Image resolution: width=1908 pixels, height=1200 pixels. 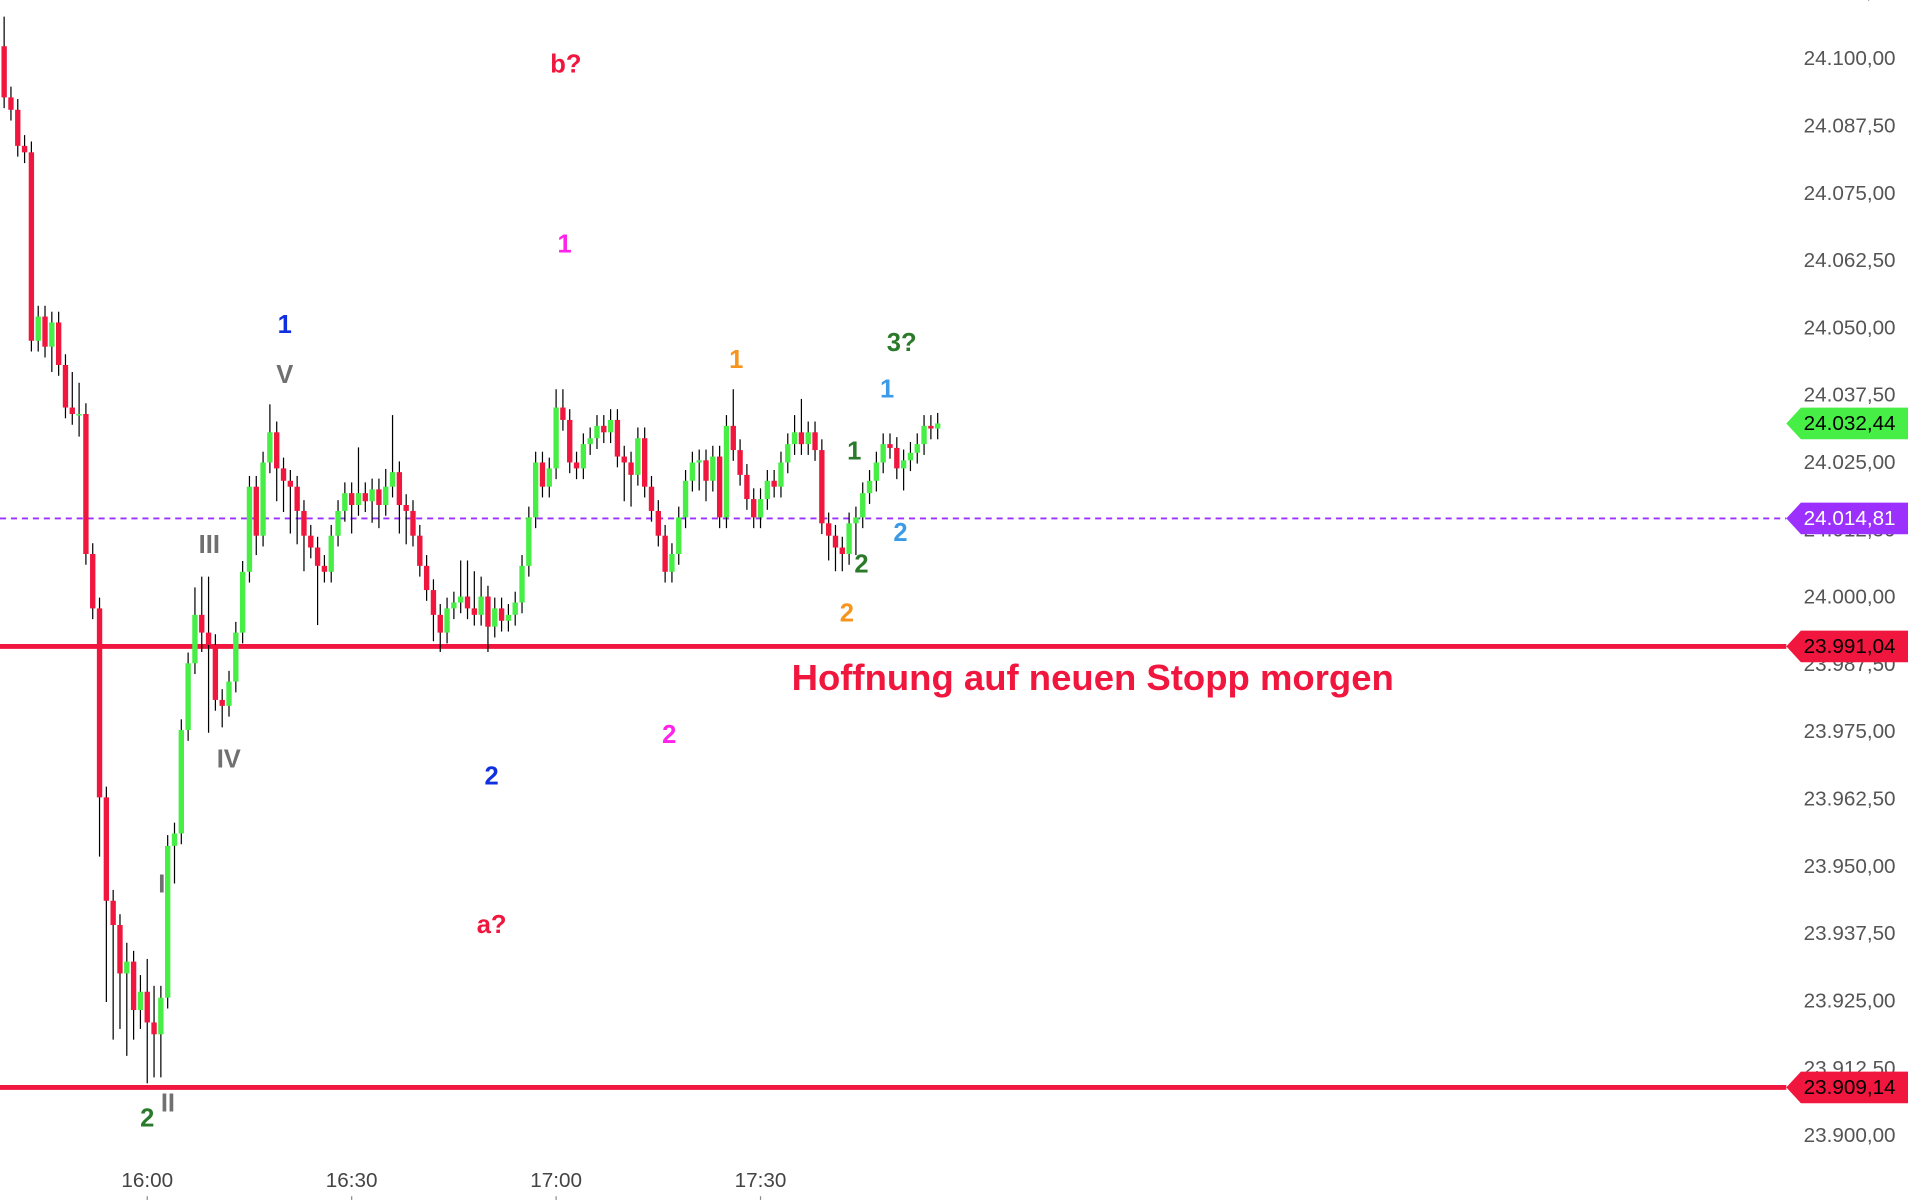 I want to click on y-tick-label: 24.025,00, so click(x=1850, y=462).